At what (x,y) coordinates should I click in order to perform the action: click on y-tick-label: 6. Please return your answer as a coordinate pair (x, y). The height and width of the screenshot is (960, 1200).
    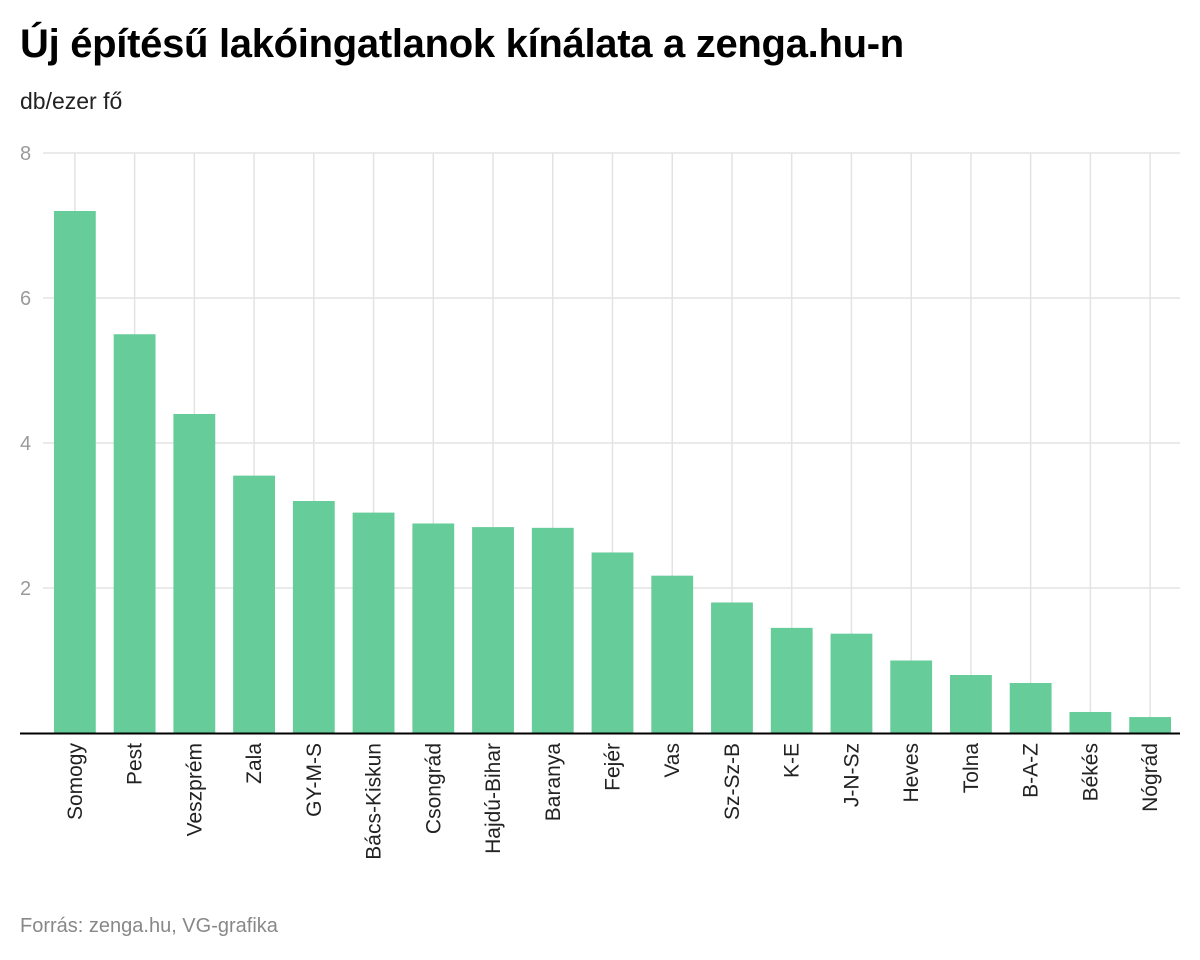
    Looking at the image, I should click on (25, 299).